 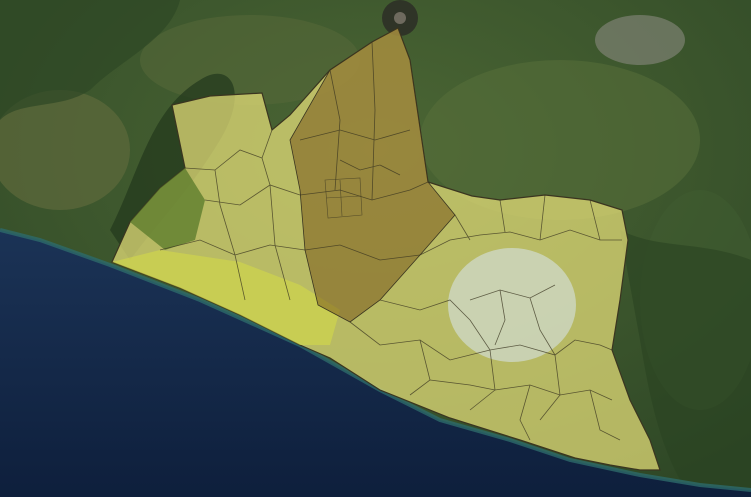 What do you see at coordinates (512, 305) in the screenshot?
I see `white-zone` at bounding box center [512, 305].